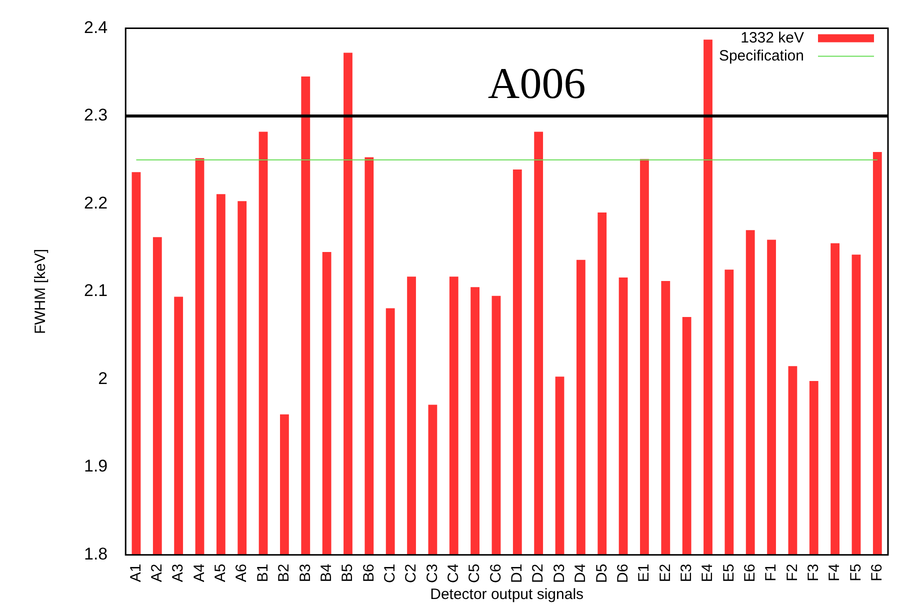 The width and height of the screenshot is (910, 612). Describe the element at coordinates (389, 574) in the screenshot. I see `x-tick-label: C1` at that location.